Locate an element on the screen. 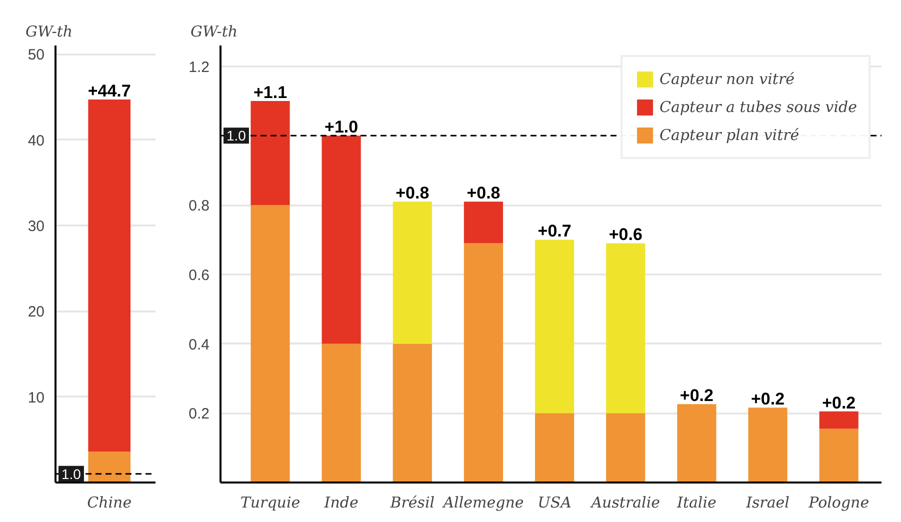  y-tick-label: 0.6 is located at coordinates (199, 275).